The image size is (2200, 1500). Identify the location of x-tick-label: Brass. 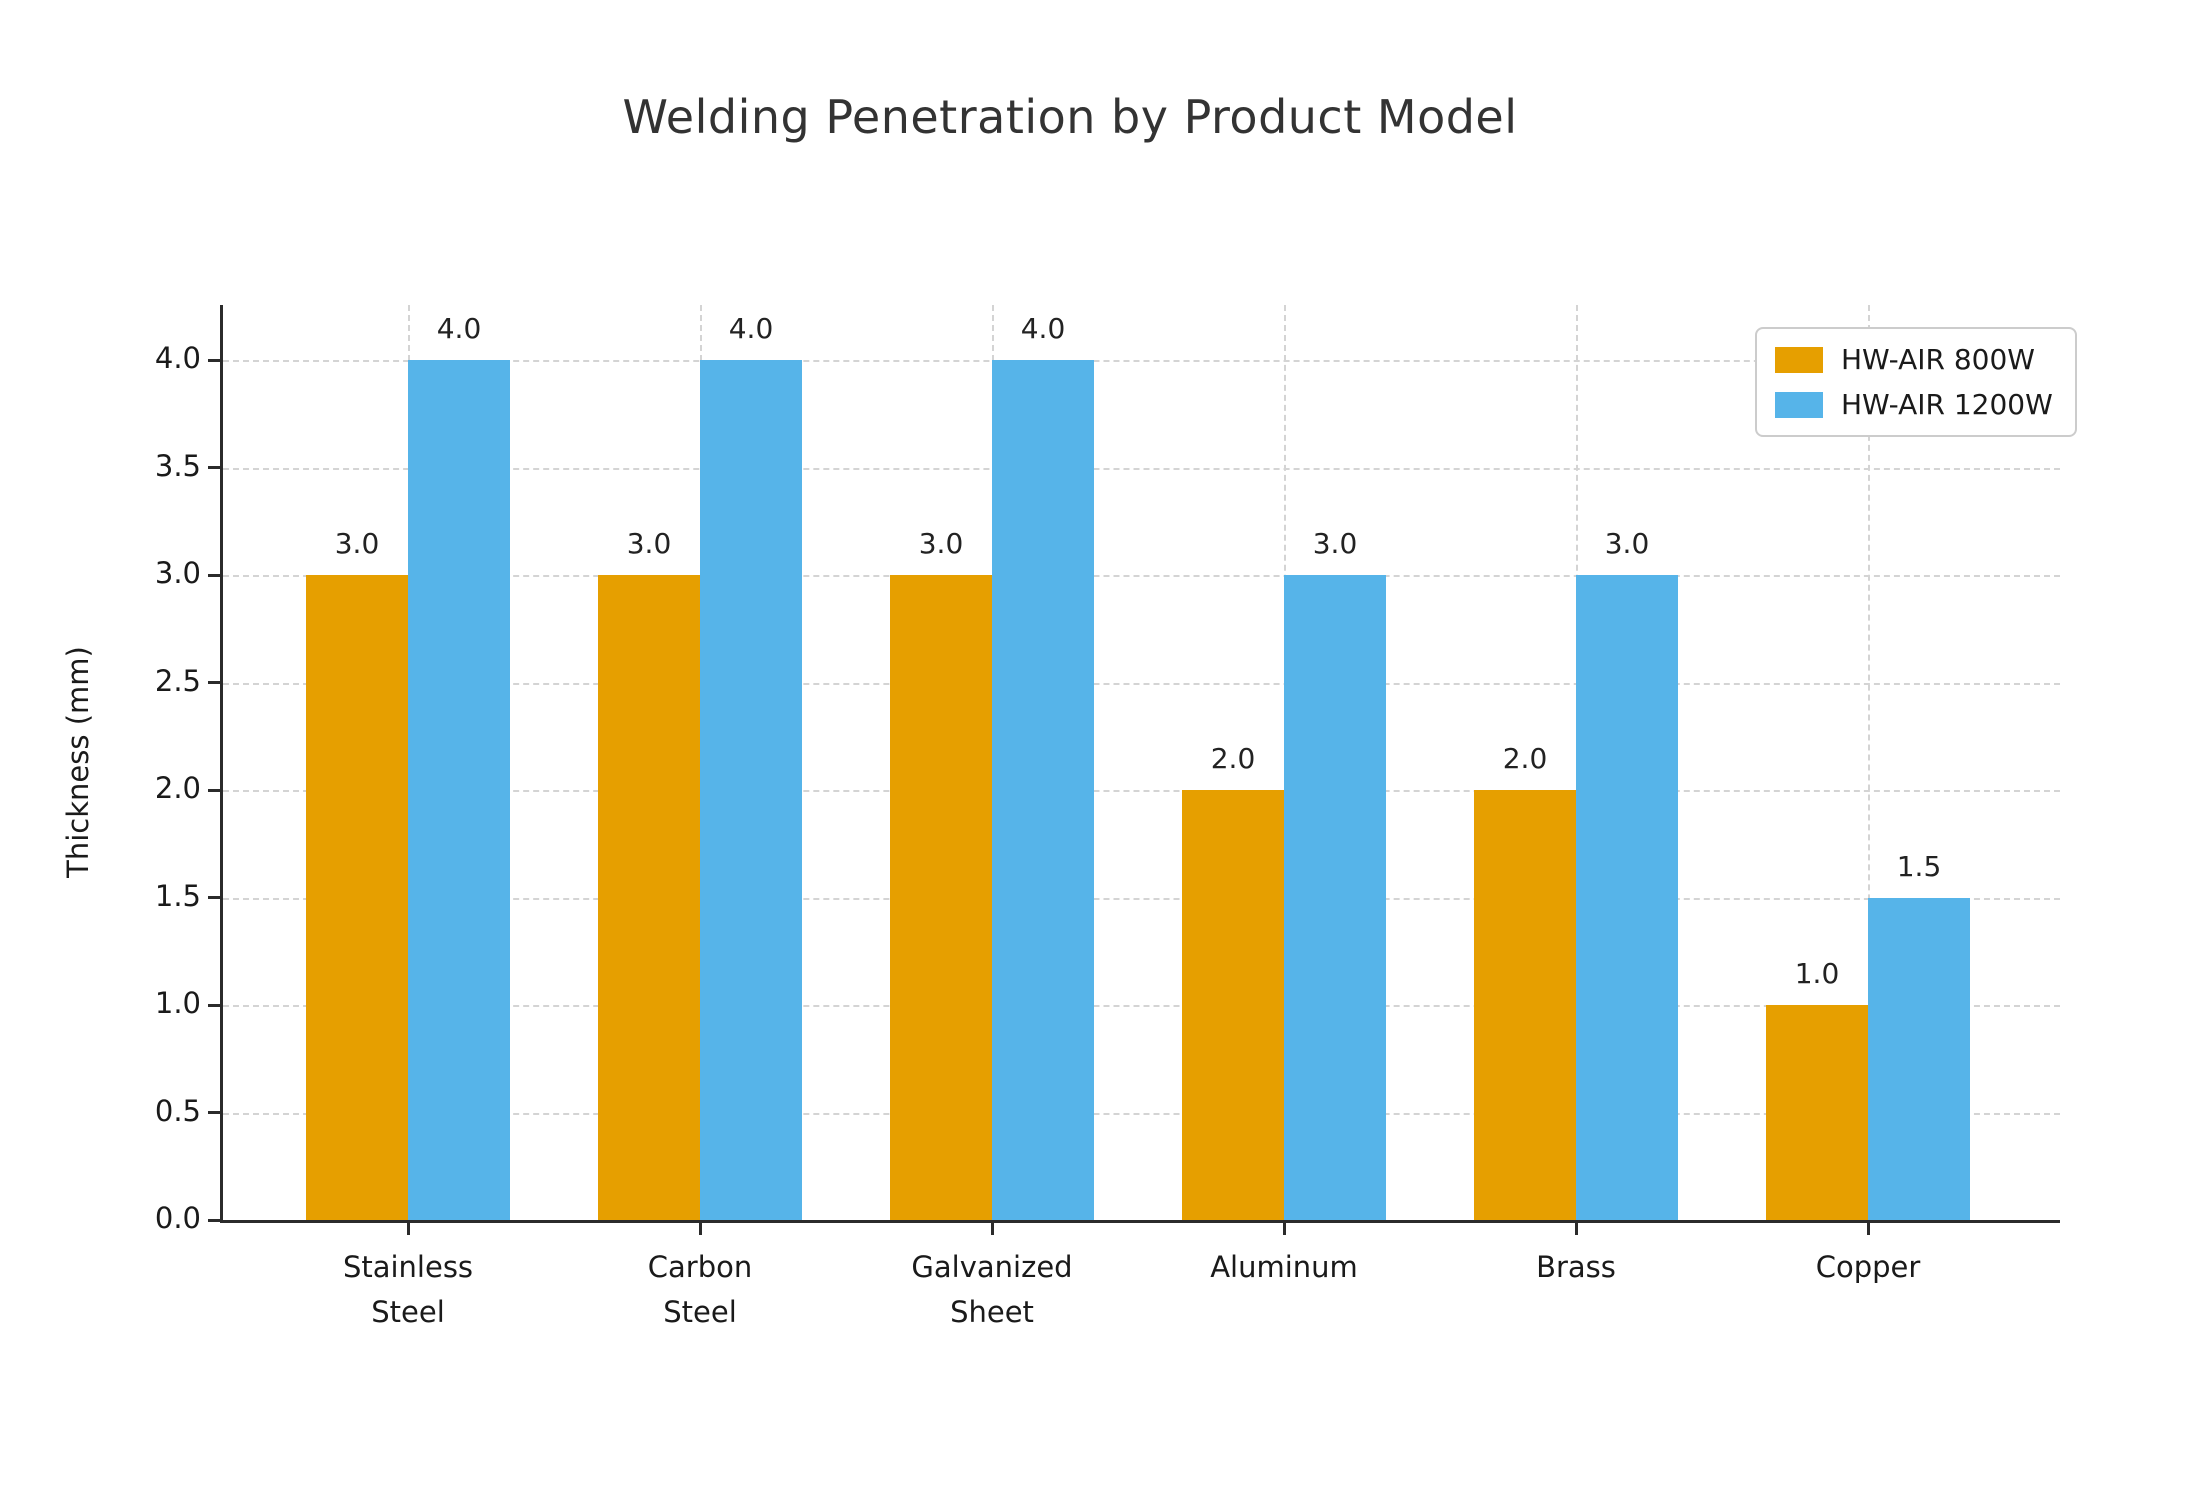
(1576, 1267).